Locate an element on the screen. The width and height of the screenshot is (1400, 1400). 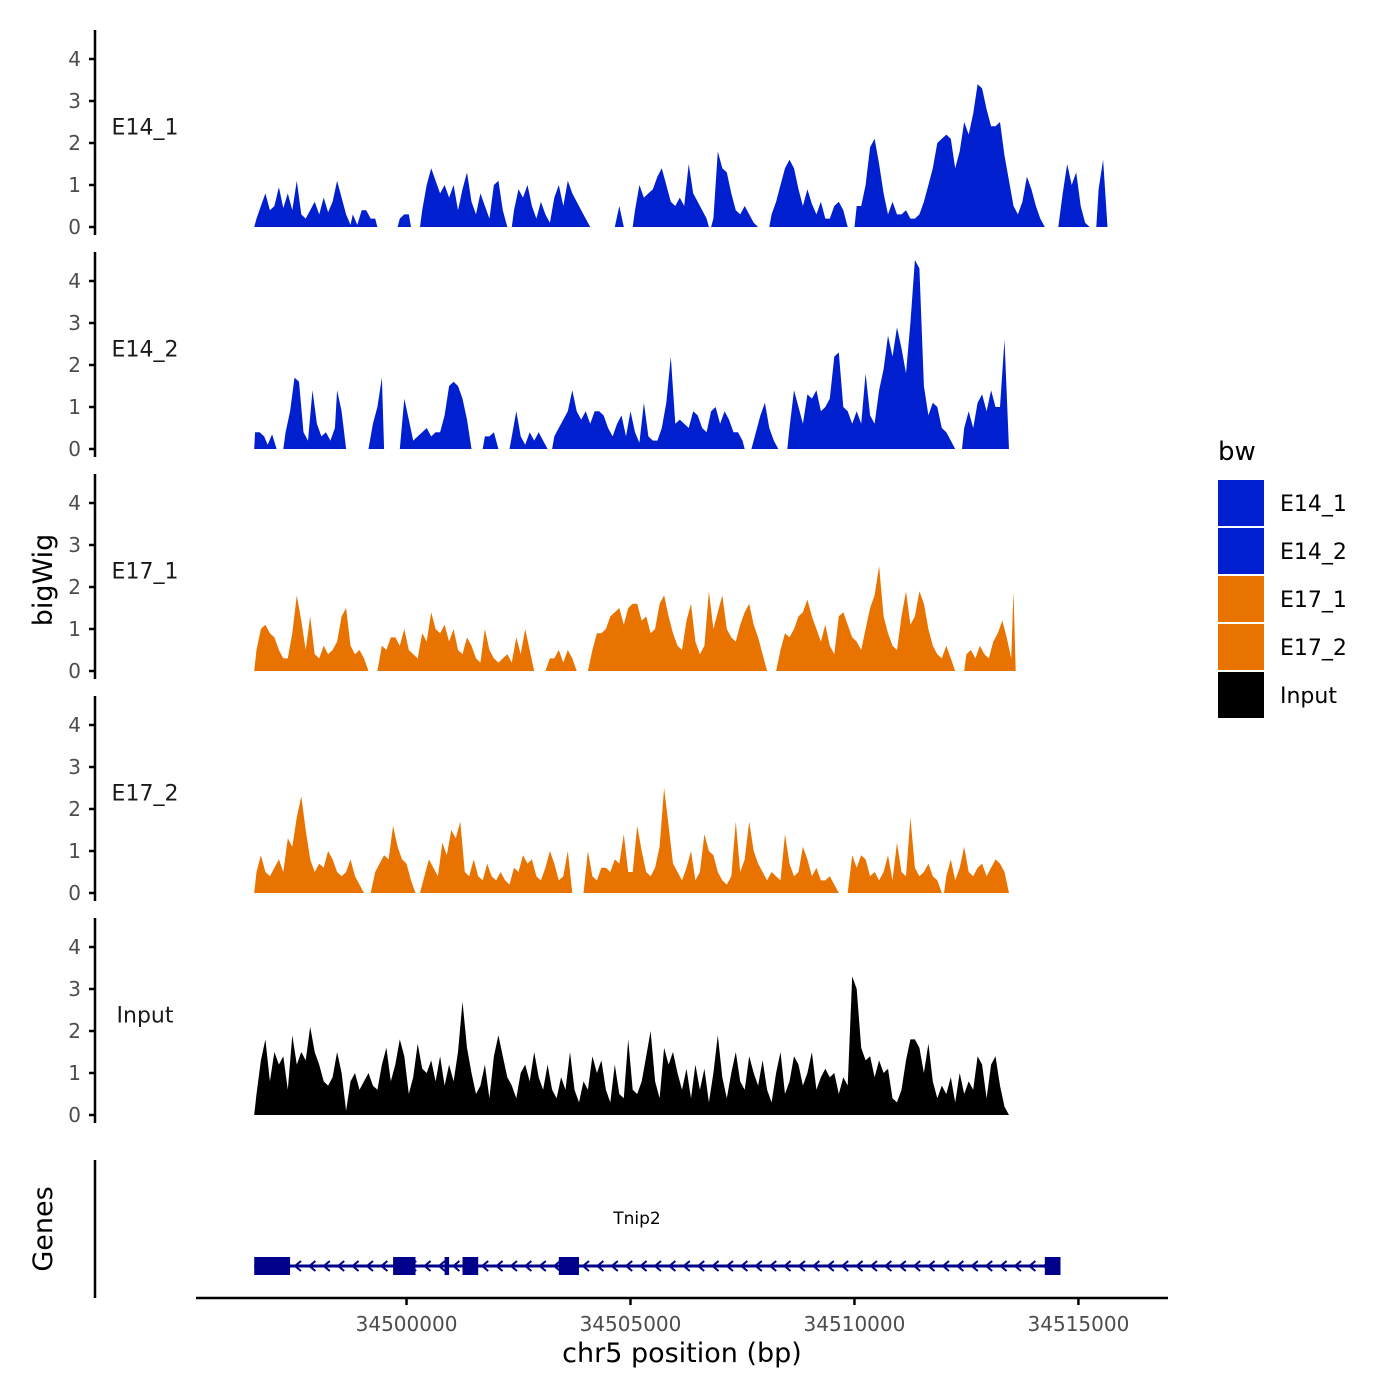
track-e17_2: 0 1 2 3 4 E17_2 is located at coordinates (538, 800).